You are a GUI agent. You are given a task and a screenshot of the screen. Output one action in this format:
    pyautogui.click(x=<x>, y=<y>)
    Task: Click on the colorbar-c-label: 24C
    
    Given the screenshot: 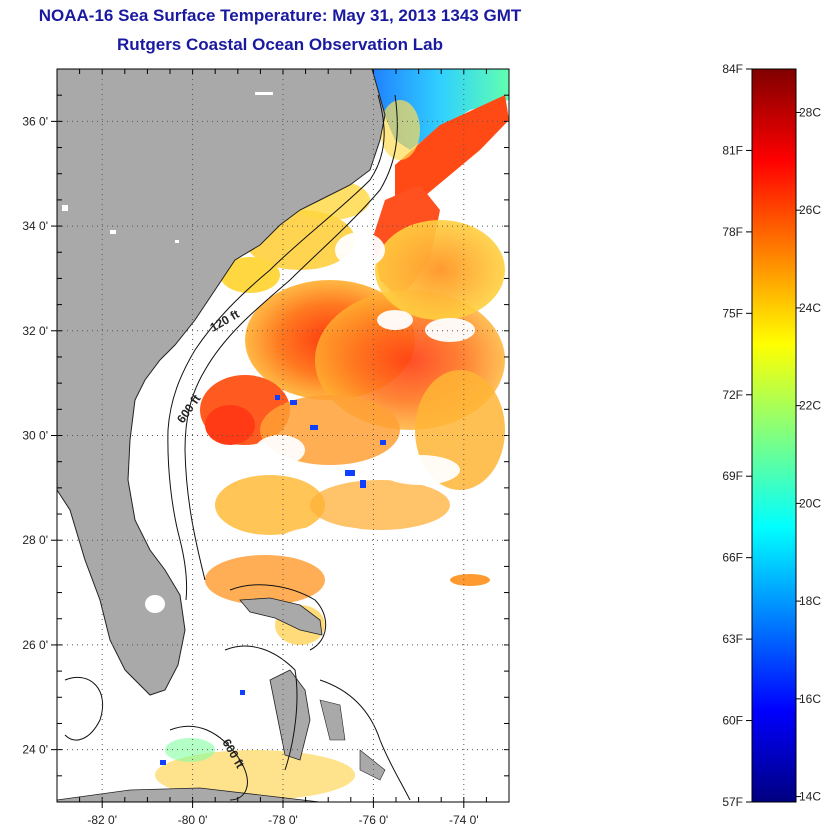 What is the action you would take?
    pyautogui.click(x=810, y=308)
    